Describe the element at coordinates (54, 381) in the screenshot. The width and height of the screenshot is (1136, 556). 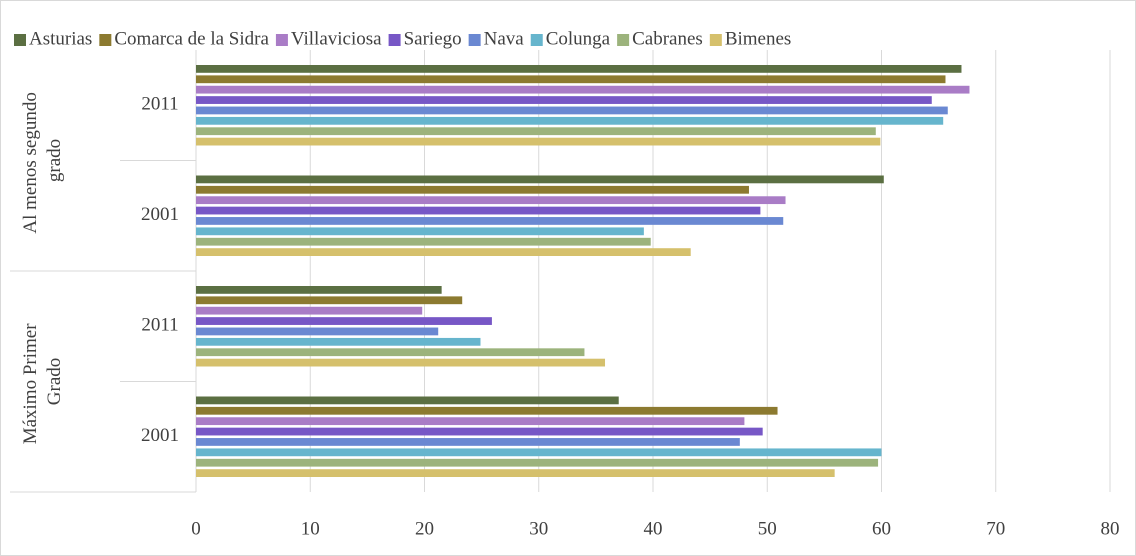
I see `group-label-line: Grado` at that location.